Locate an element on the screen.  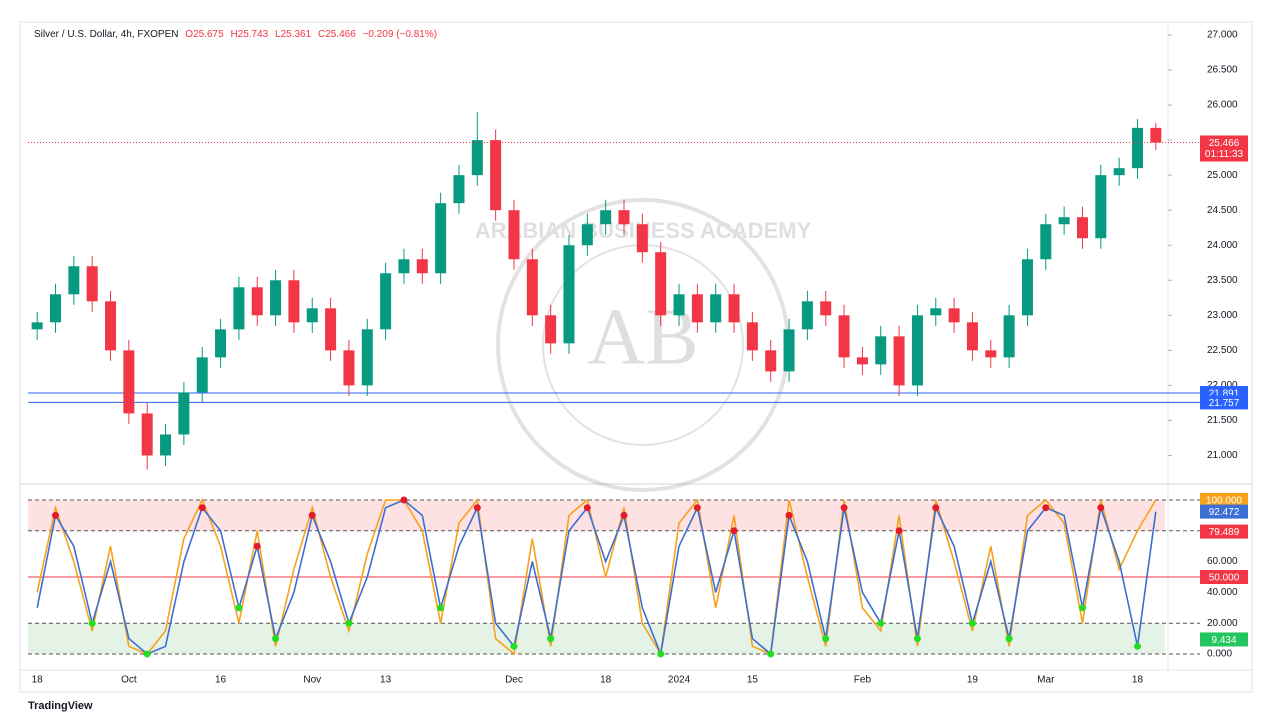
y-tick-label: 27.000 is located at coordinates (1222, 35).